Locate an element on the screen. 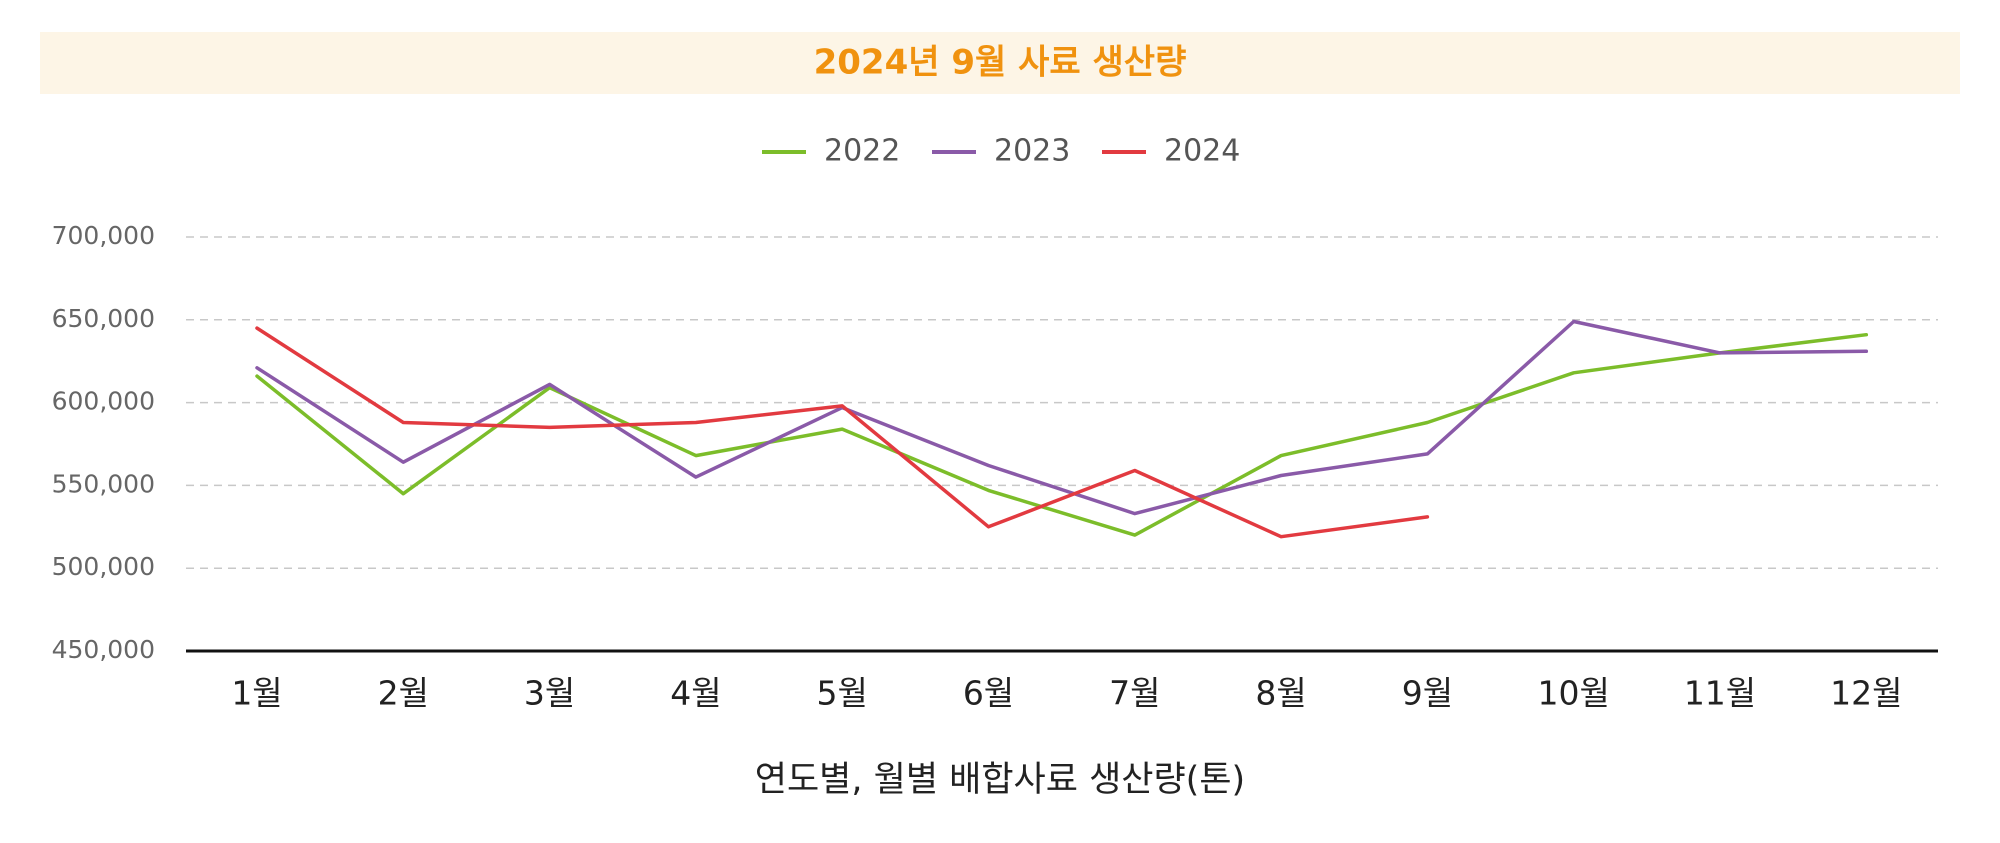 The image size is (2000, 843). x-tick-label: 5월 is located at coordinates (842, 693).